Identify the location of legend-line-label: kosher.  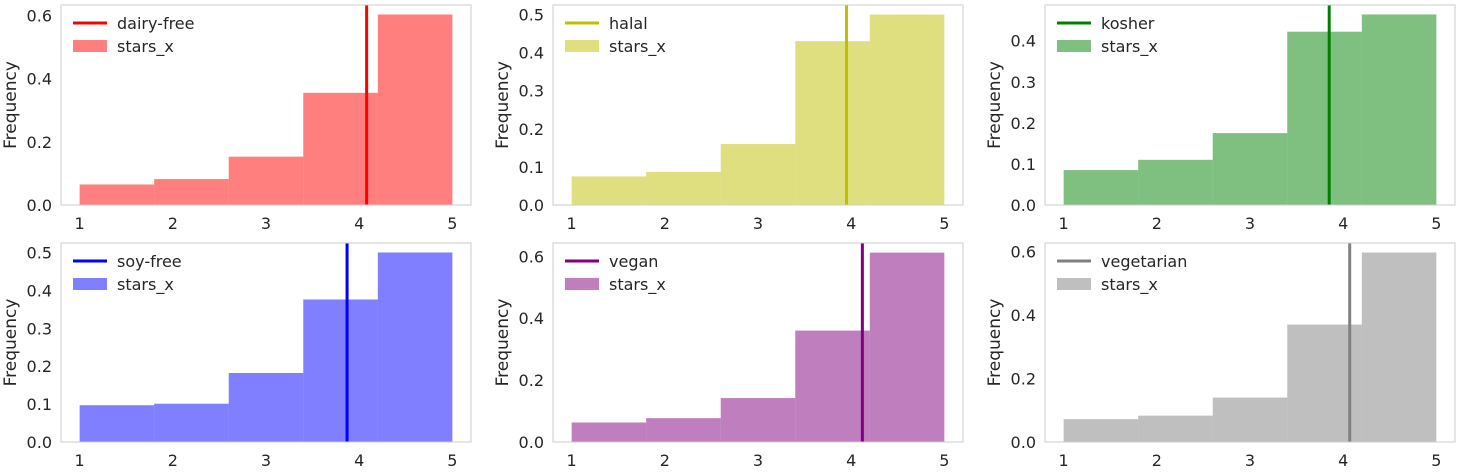
(1128, 23).